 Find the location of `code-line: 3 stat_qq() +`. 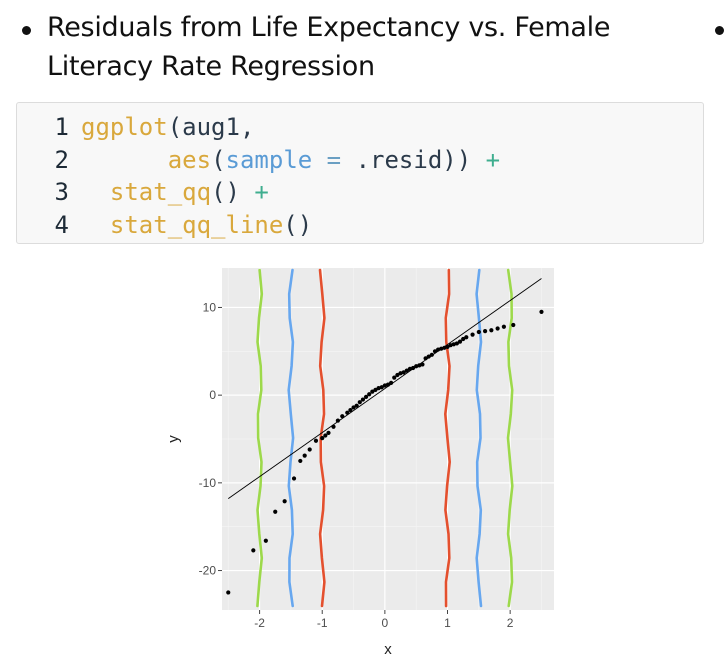

code-line: 3 stat_qq() + is located at coordinates (143, 192).